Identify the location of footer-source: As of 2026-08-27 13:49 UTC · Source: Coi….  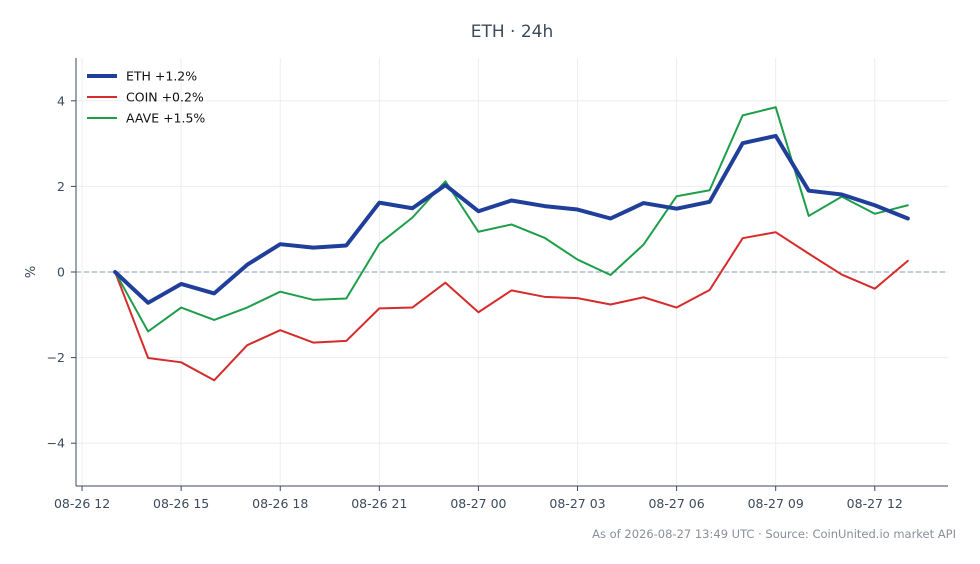
(774, 534).